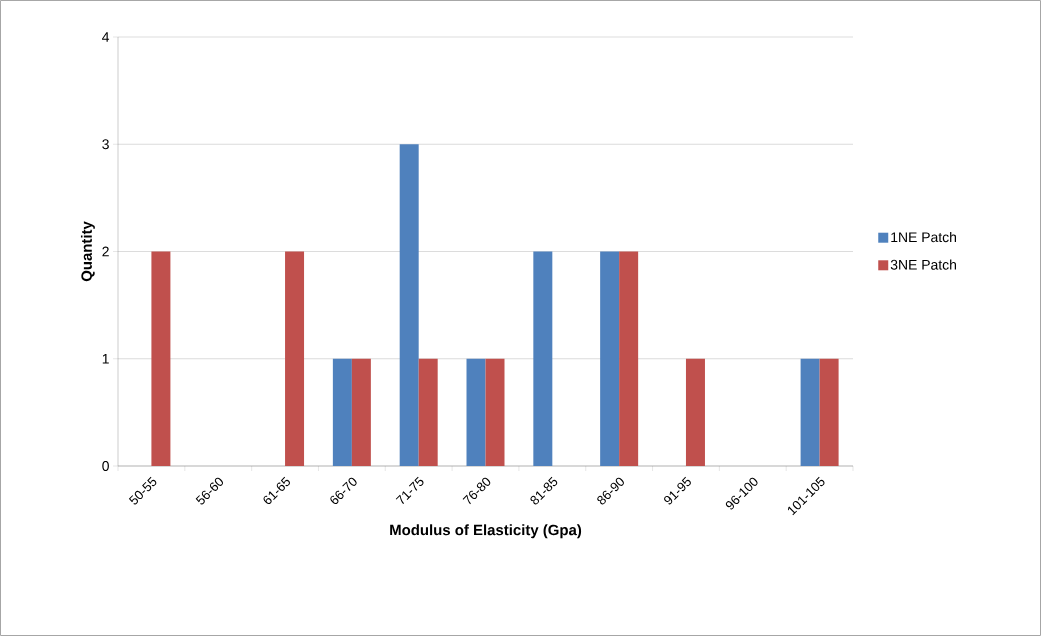  Describe the element at coordinates (87, 251) in the screenshot. I see `y-axis-title: Quantity` at that location.